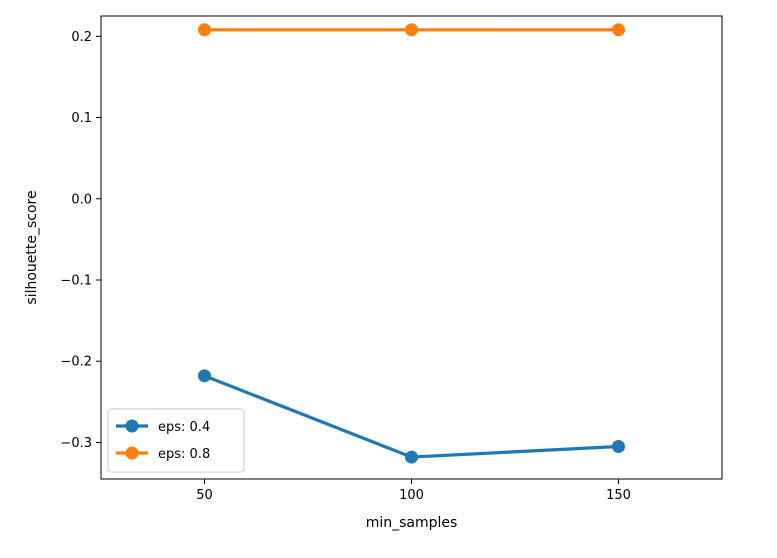 Image resolution: width=777 pixels, height=558 pixels. Describe the element at coordinates (81, 199) in the screenshot. I see `y-tick-label: 0.0` at that location.